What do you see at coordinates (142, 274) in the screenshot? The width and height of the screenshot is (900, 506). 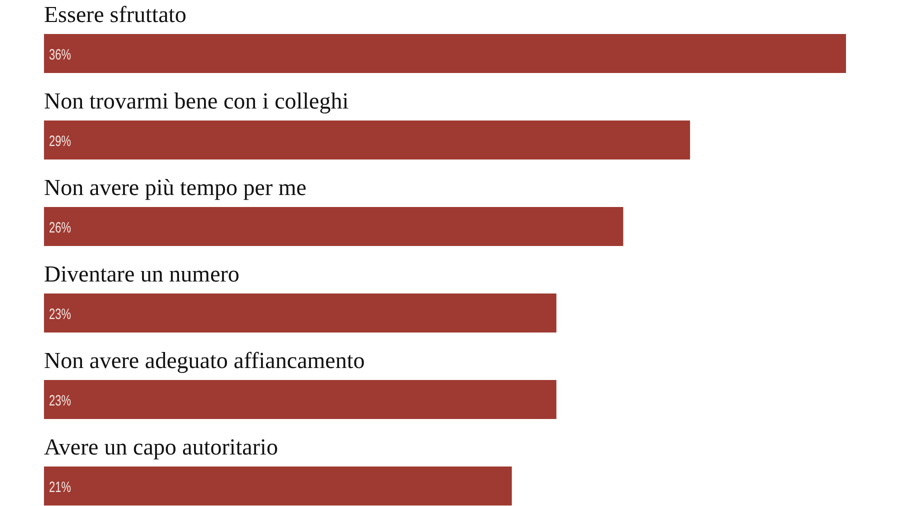 I see `y-tick-label: Diventare un numero` at bounding box center [142, 274].